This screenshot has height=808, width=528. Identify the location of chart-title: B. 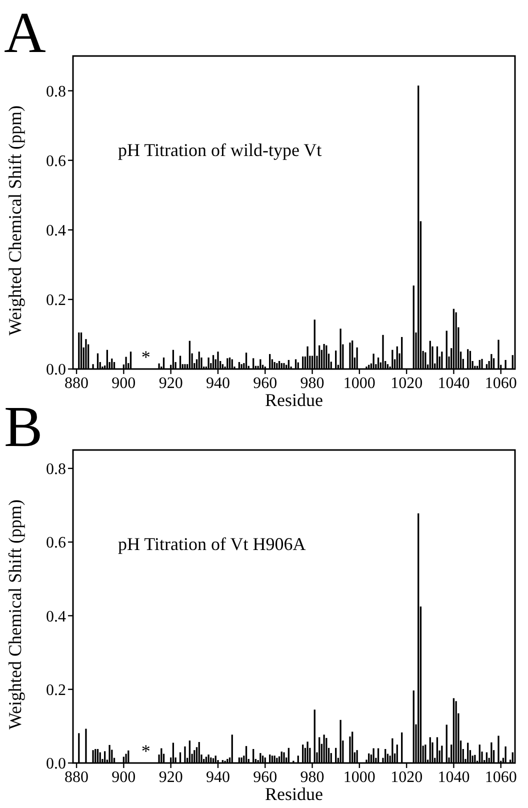
(23, 426).